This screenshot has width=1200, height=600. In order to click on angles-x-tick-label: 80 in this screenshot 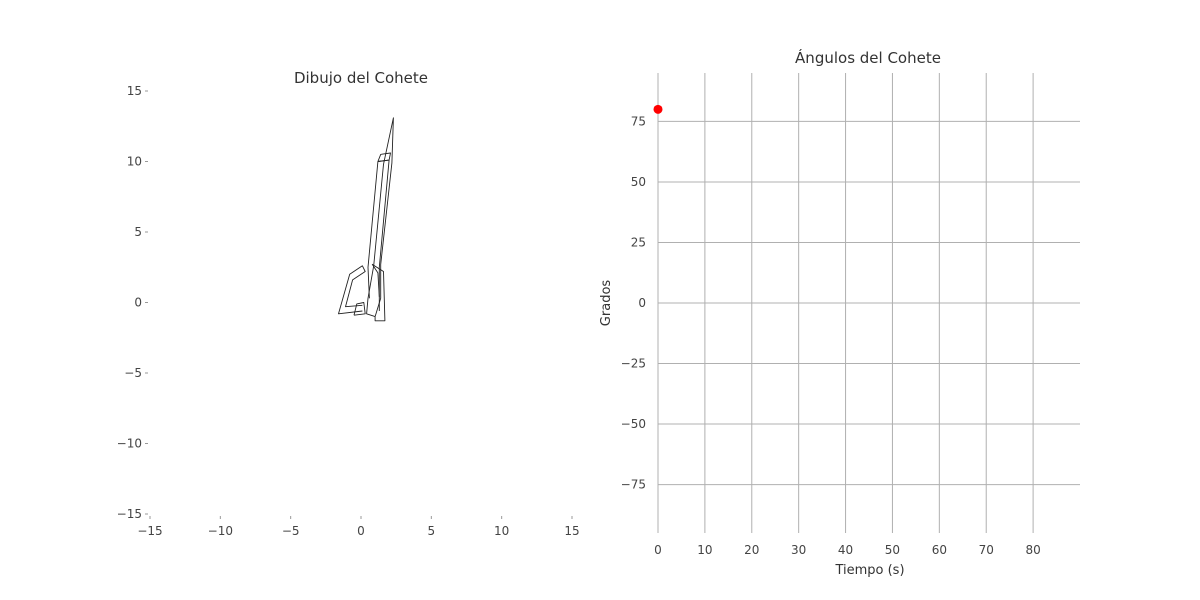, I will do `click(1032, 550)`.